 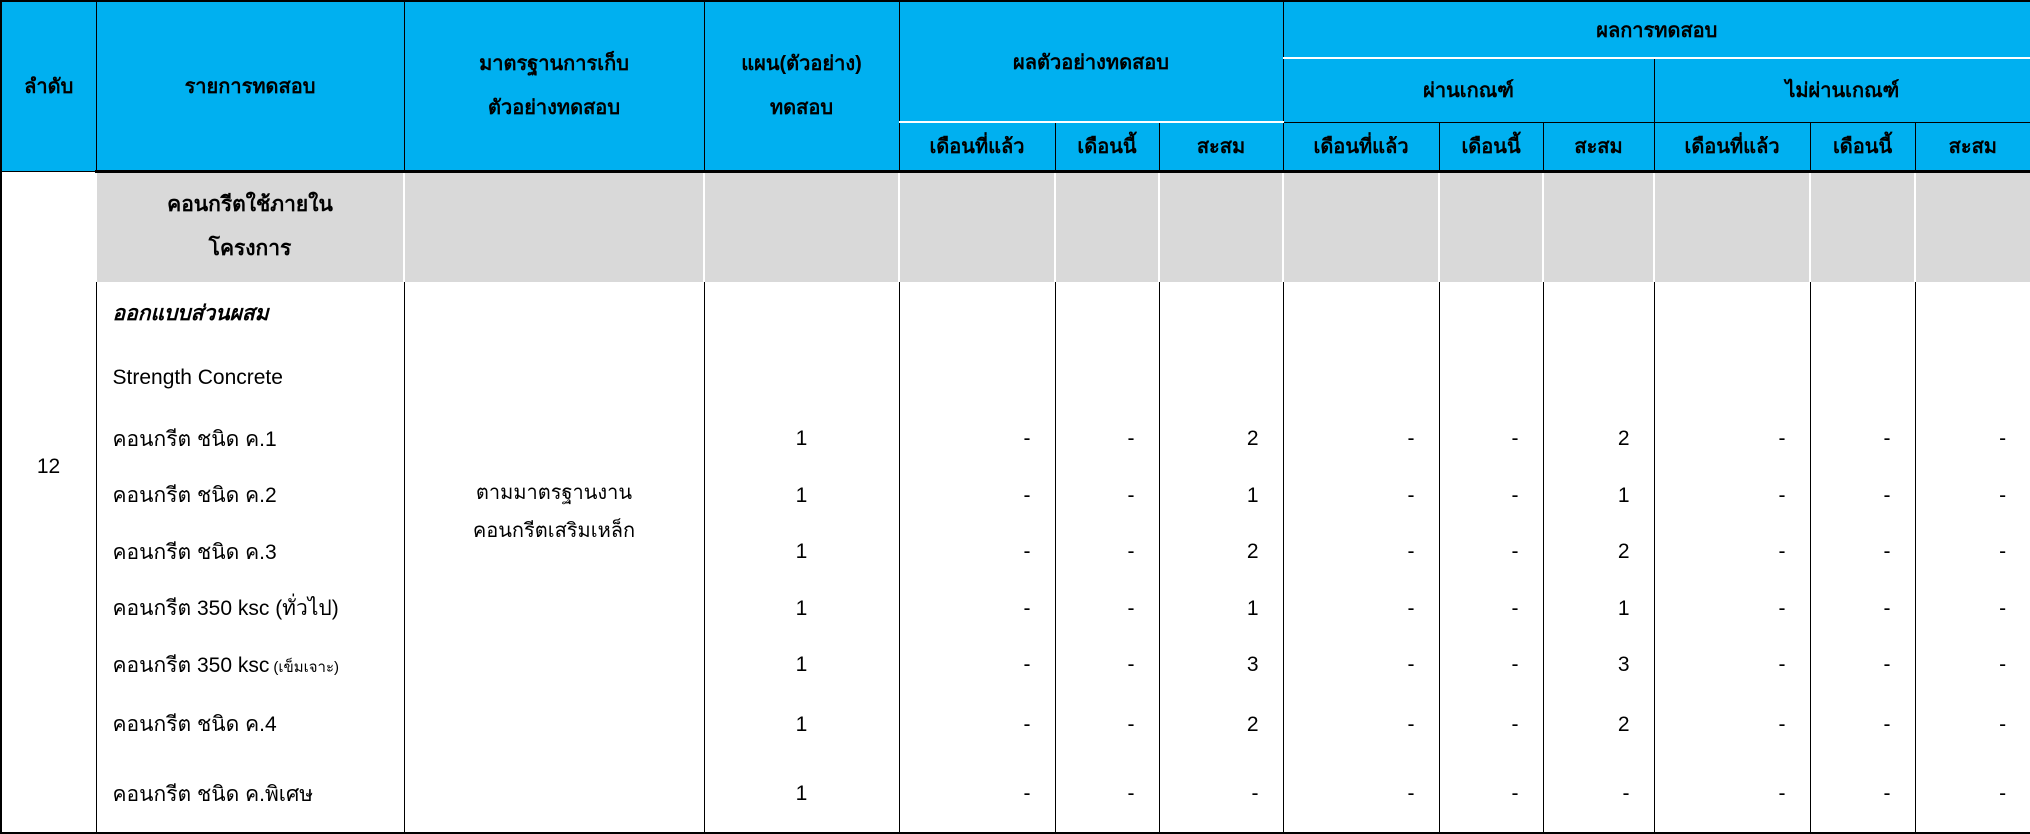 I want to click on test-item-label: คอนกรีต ชนิด ค.4, so click(x=250, y=725).